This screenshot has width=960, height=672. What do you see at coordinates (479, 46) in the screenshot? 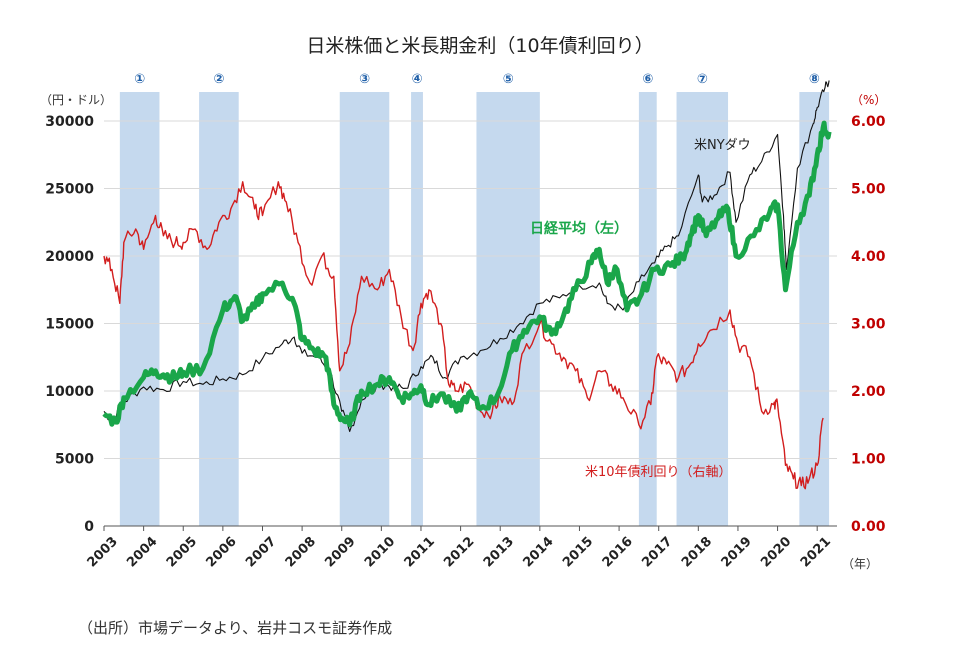
I see `chart-title: 日米株価と米長期金利（10年債利回り）` at bounding box center [479, 46].